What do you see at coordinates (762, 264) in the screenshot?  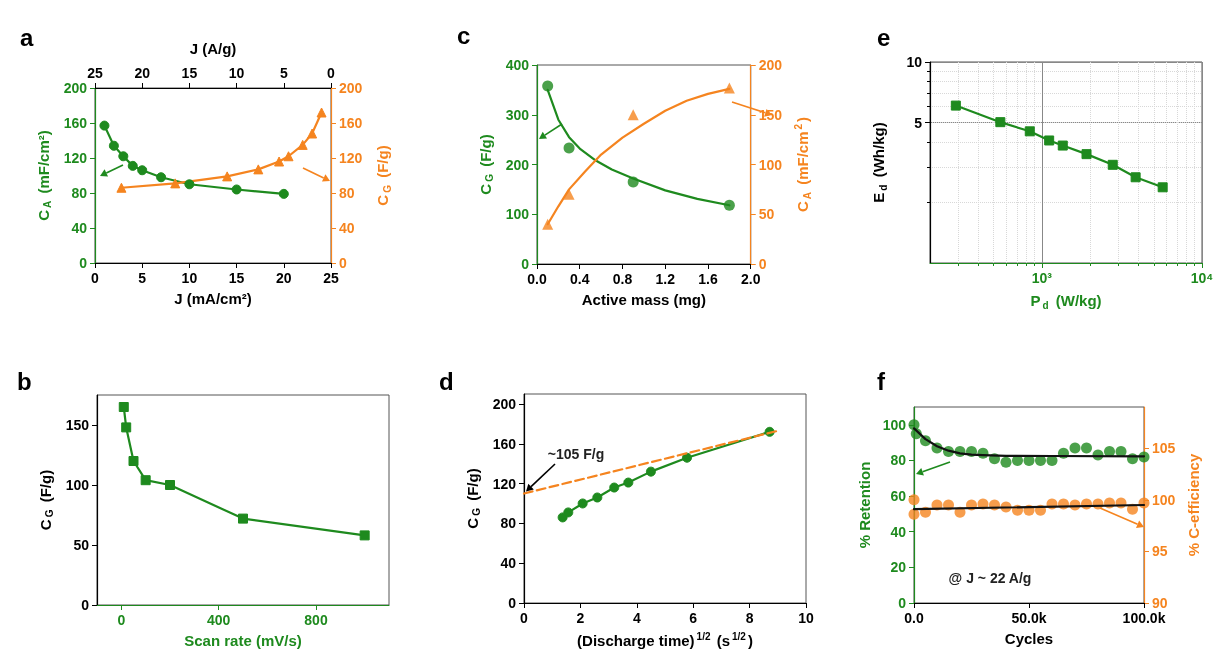 I see `y2-tick-label: 0` at bounding box center [762, 264].